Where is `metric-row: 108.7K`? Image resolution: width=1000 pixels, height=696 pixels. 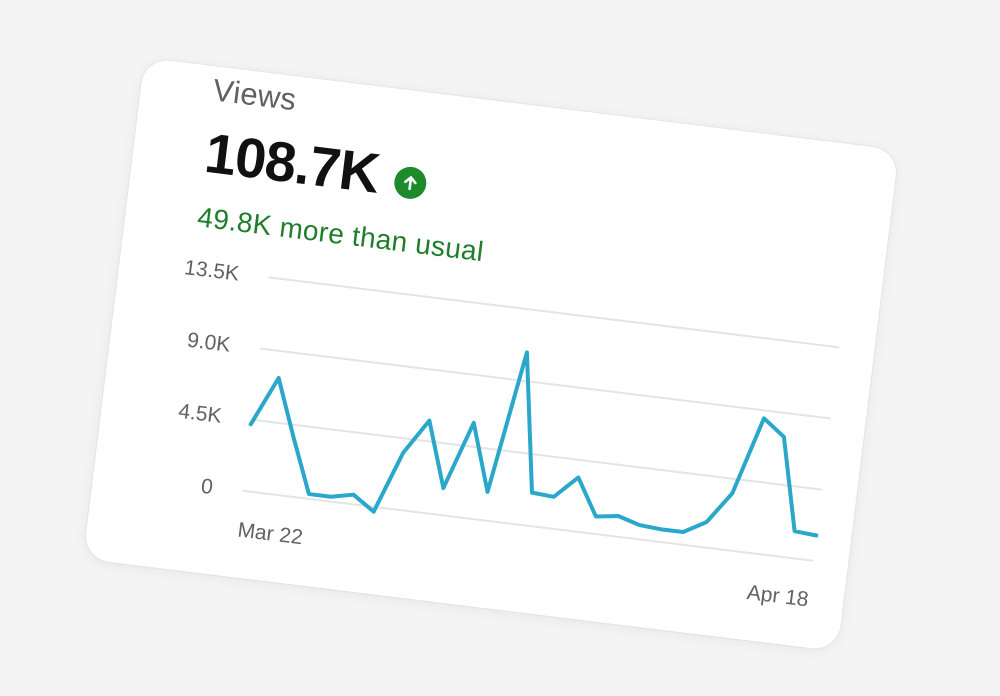
metric-row: 108.7K is located at coordinates (316, 166).